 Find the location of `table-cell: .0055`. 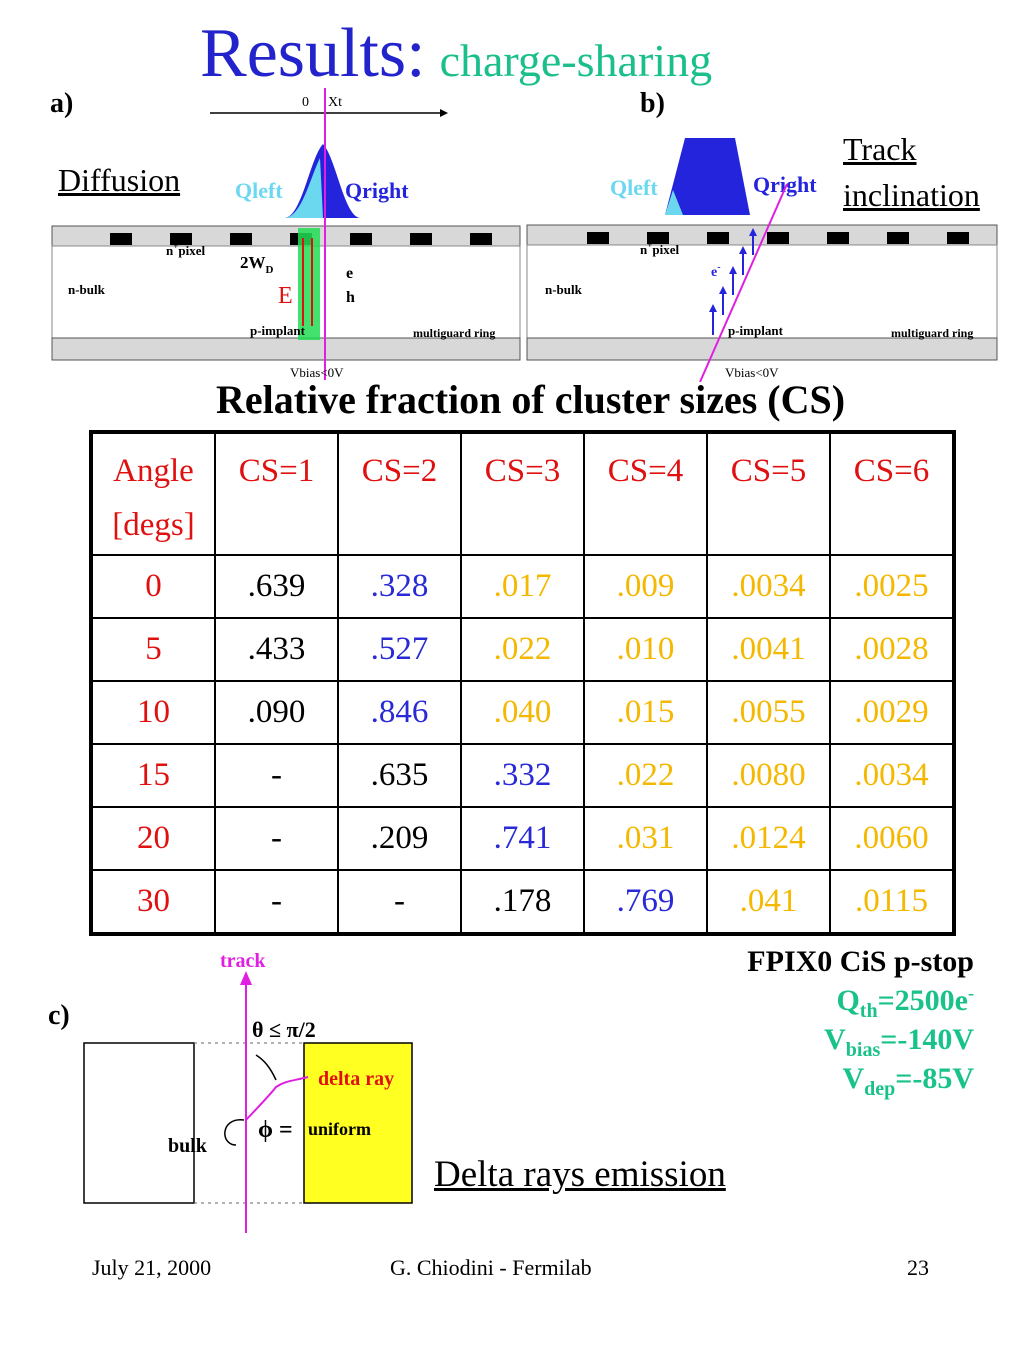

table-cell: .0055 is located at coordinates (768, 712).